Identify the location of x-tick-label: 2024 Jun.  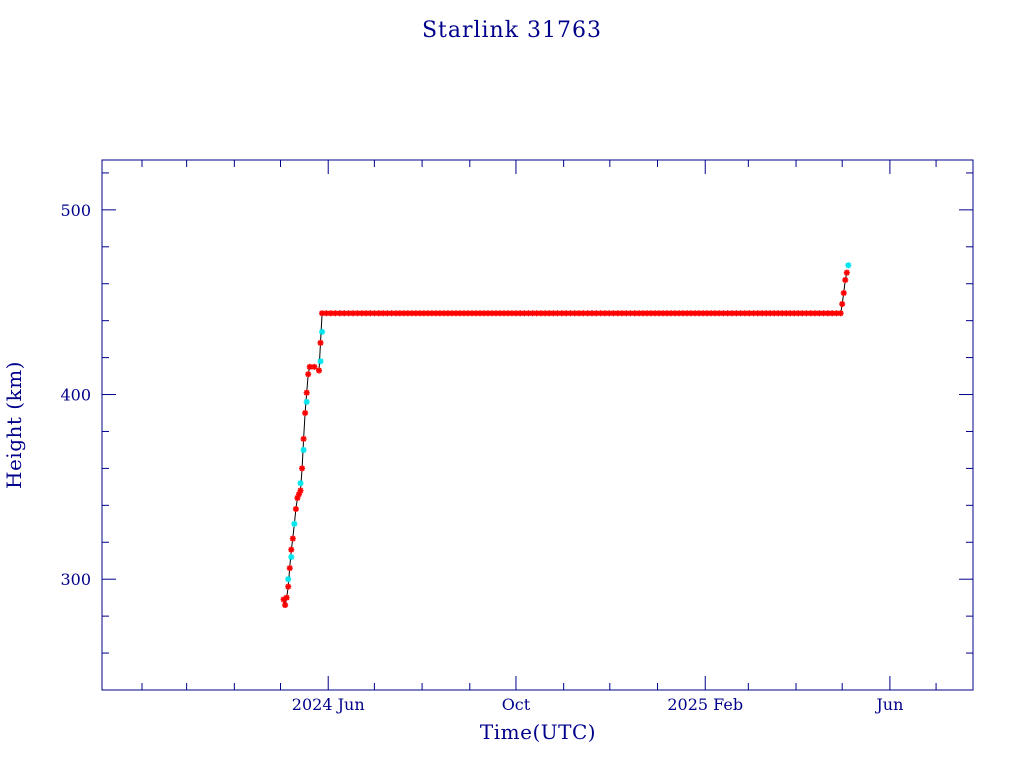
(328, 704).